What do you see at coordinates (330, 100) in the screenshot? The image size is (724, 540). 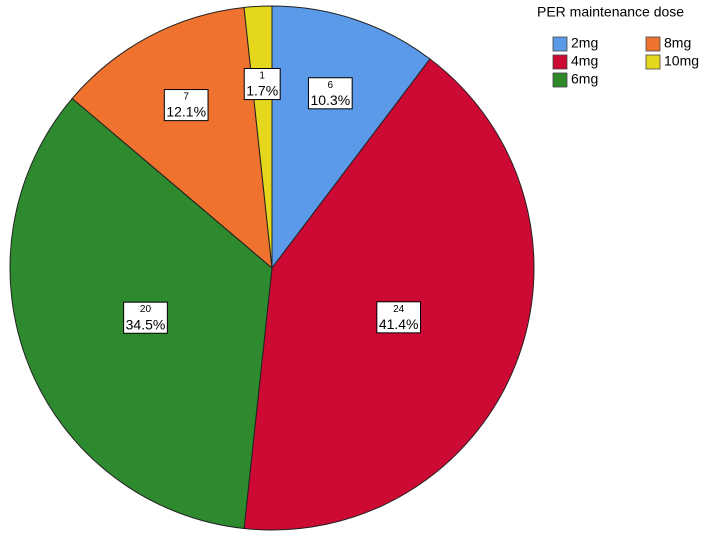 I see `value-label: 10.3%` at bounding box center [330, 100].